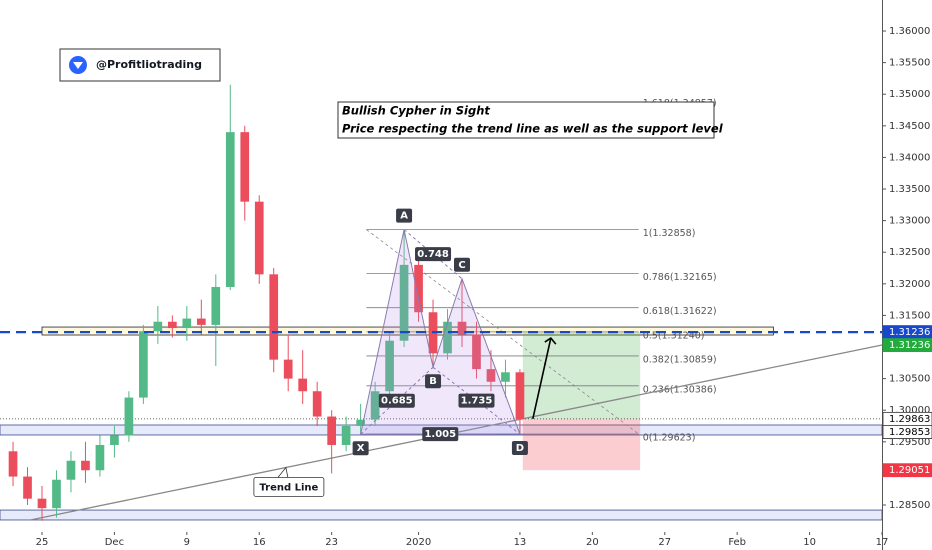 The image size is (932, 550). Describe the element at coordinates (909, 505) in the screenshot. I see `y-tick-label: 1.28500` at that location.